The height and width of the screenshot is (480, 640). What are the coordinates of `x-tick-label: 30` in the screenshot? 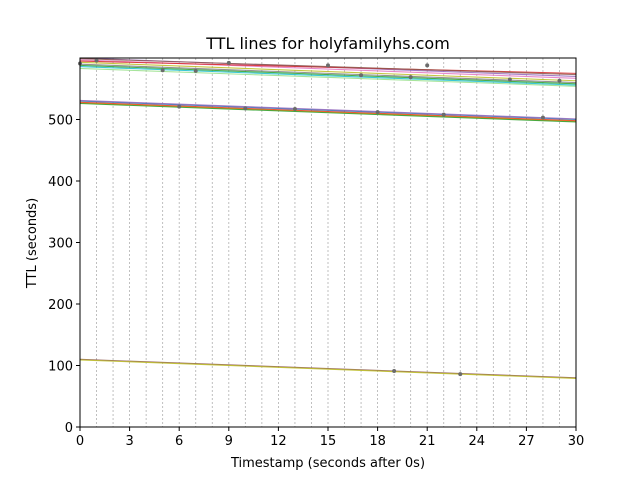 It's located at (576, 441).